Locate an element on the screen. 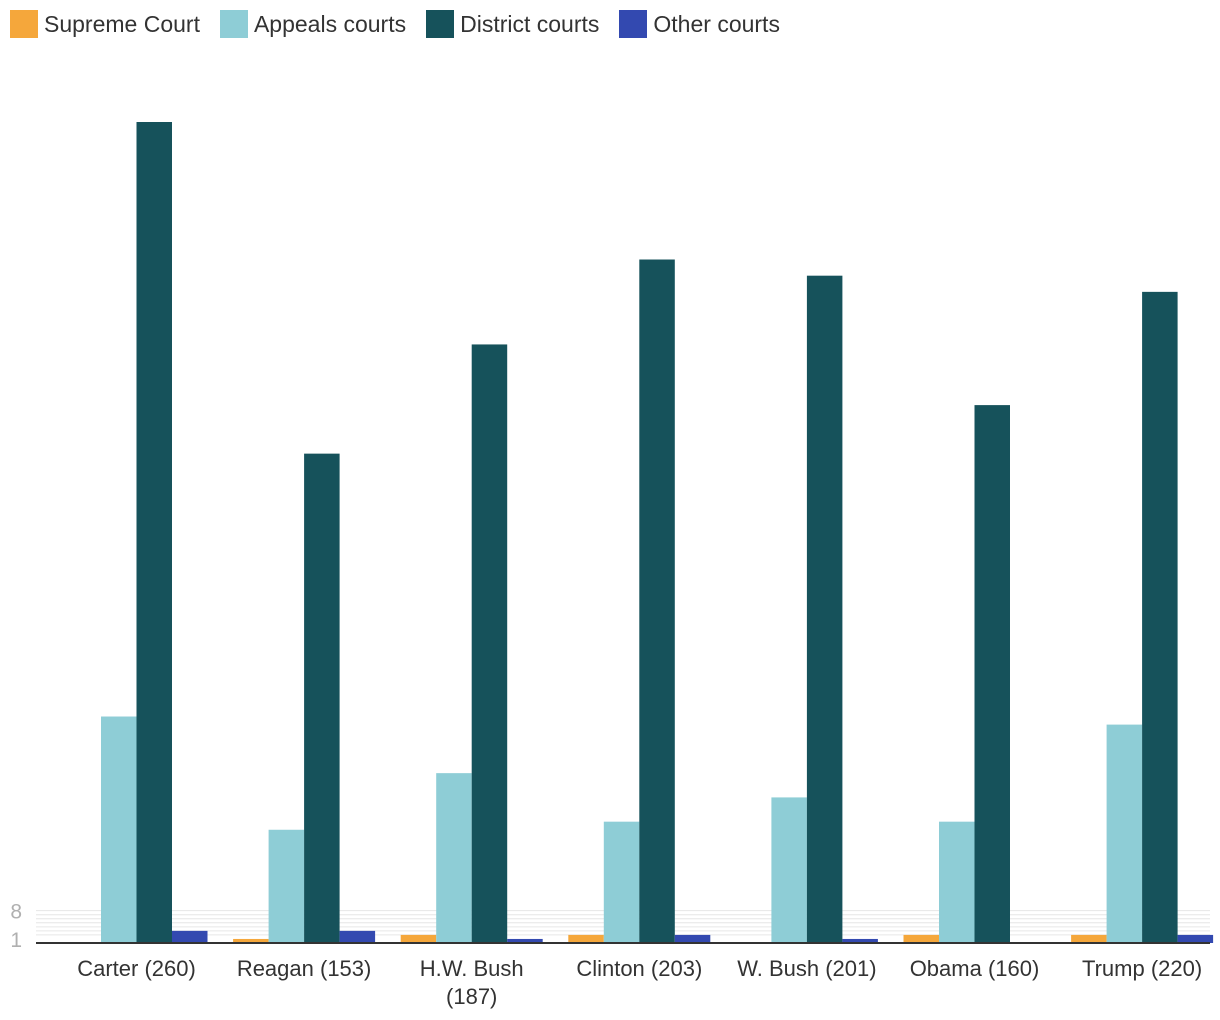  legend-label: Appeals courts is located at coordinates (330, 23).